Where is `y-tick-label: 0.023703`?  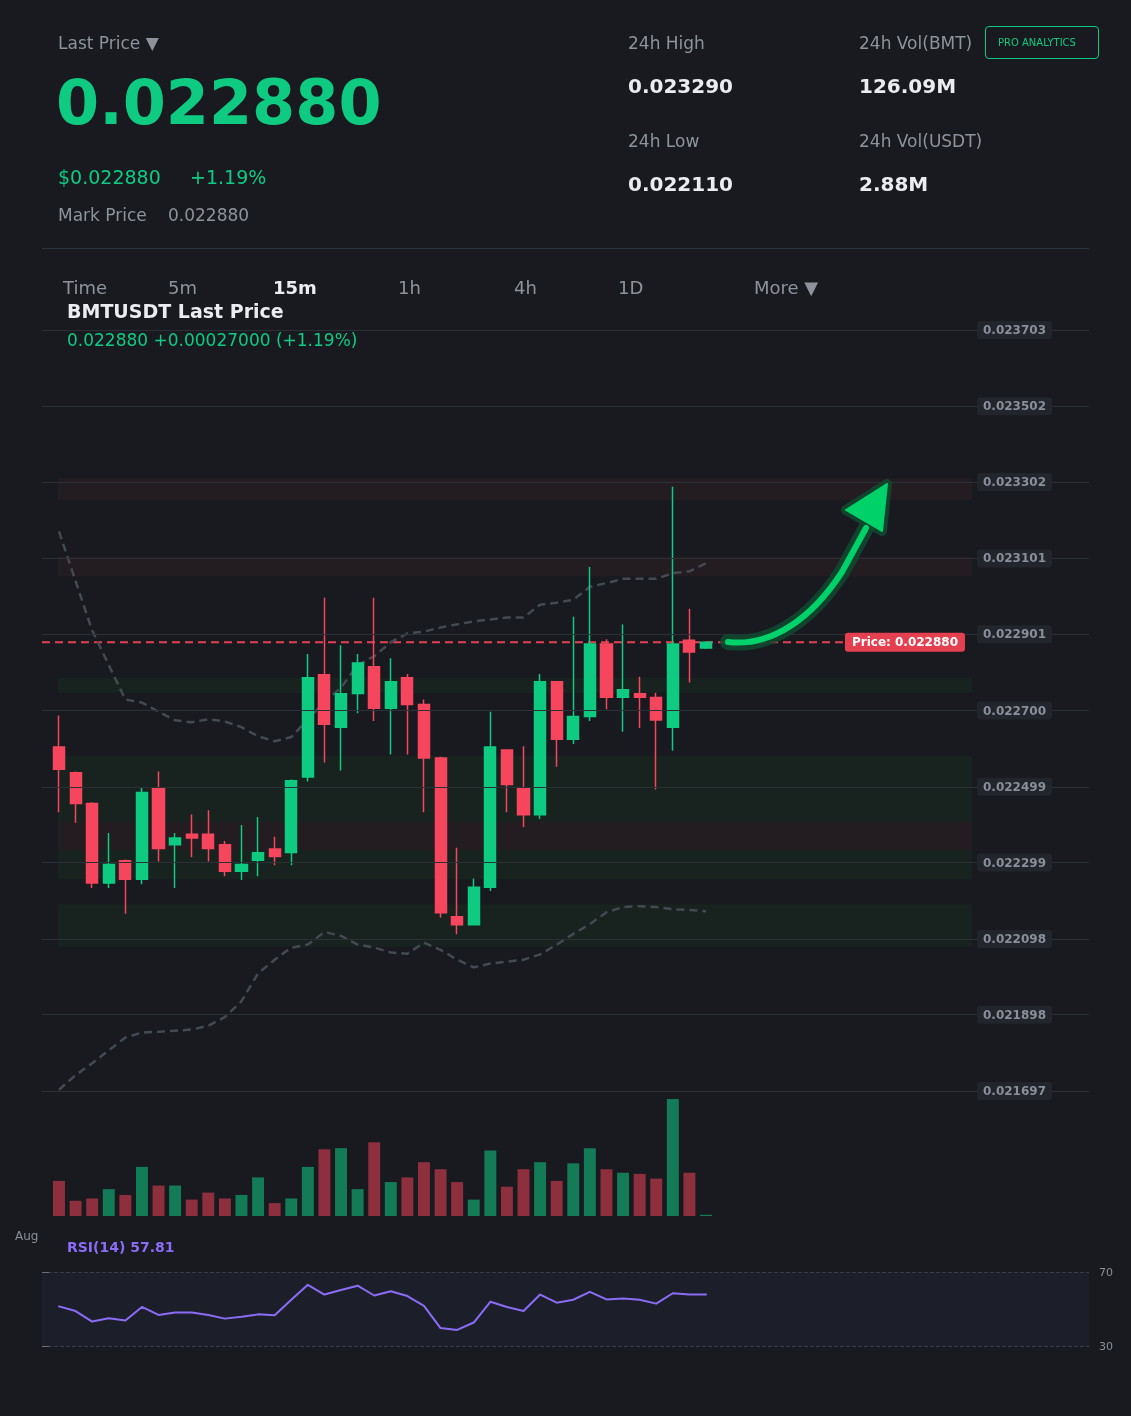 y-tick-label: 0.023703 is located at coordinates (1014, 330).